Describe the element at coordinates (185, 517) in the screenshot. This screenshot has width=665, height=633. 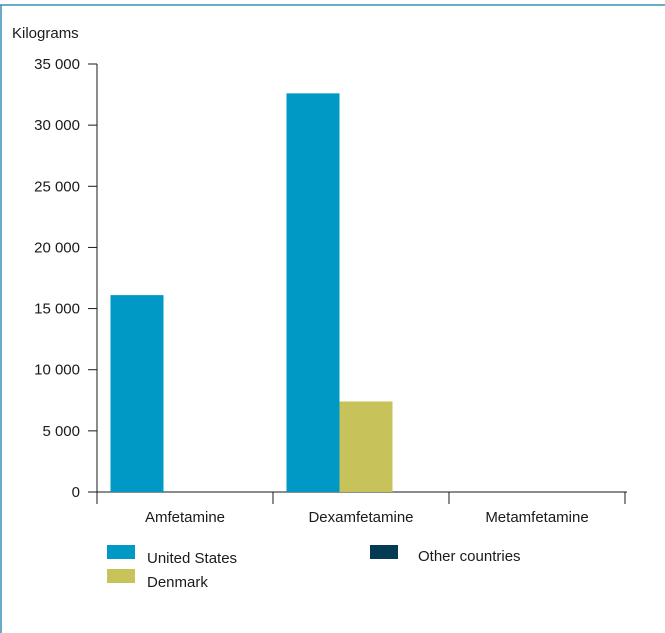
I see `category-label: Amfetamine` at that location.